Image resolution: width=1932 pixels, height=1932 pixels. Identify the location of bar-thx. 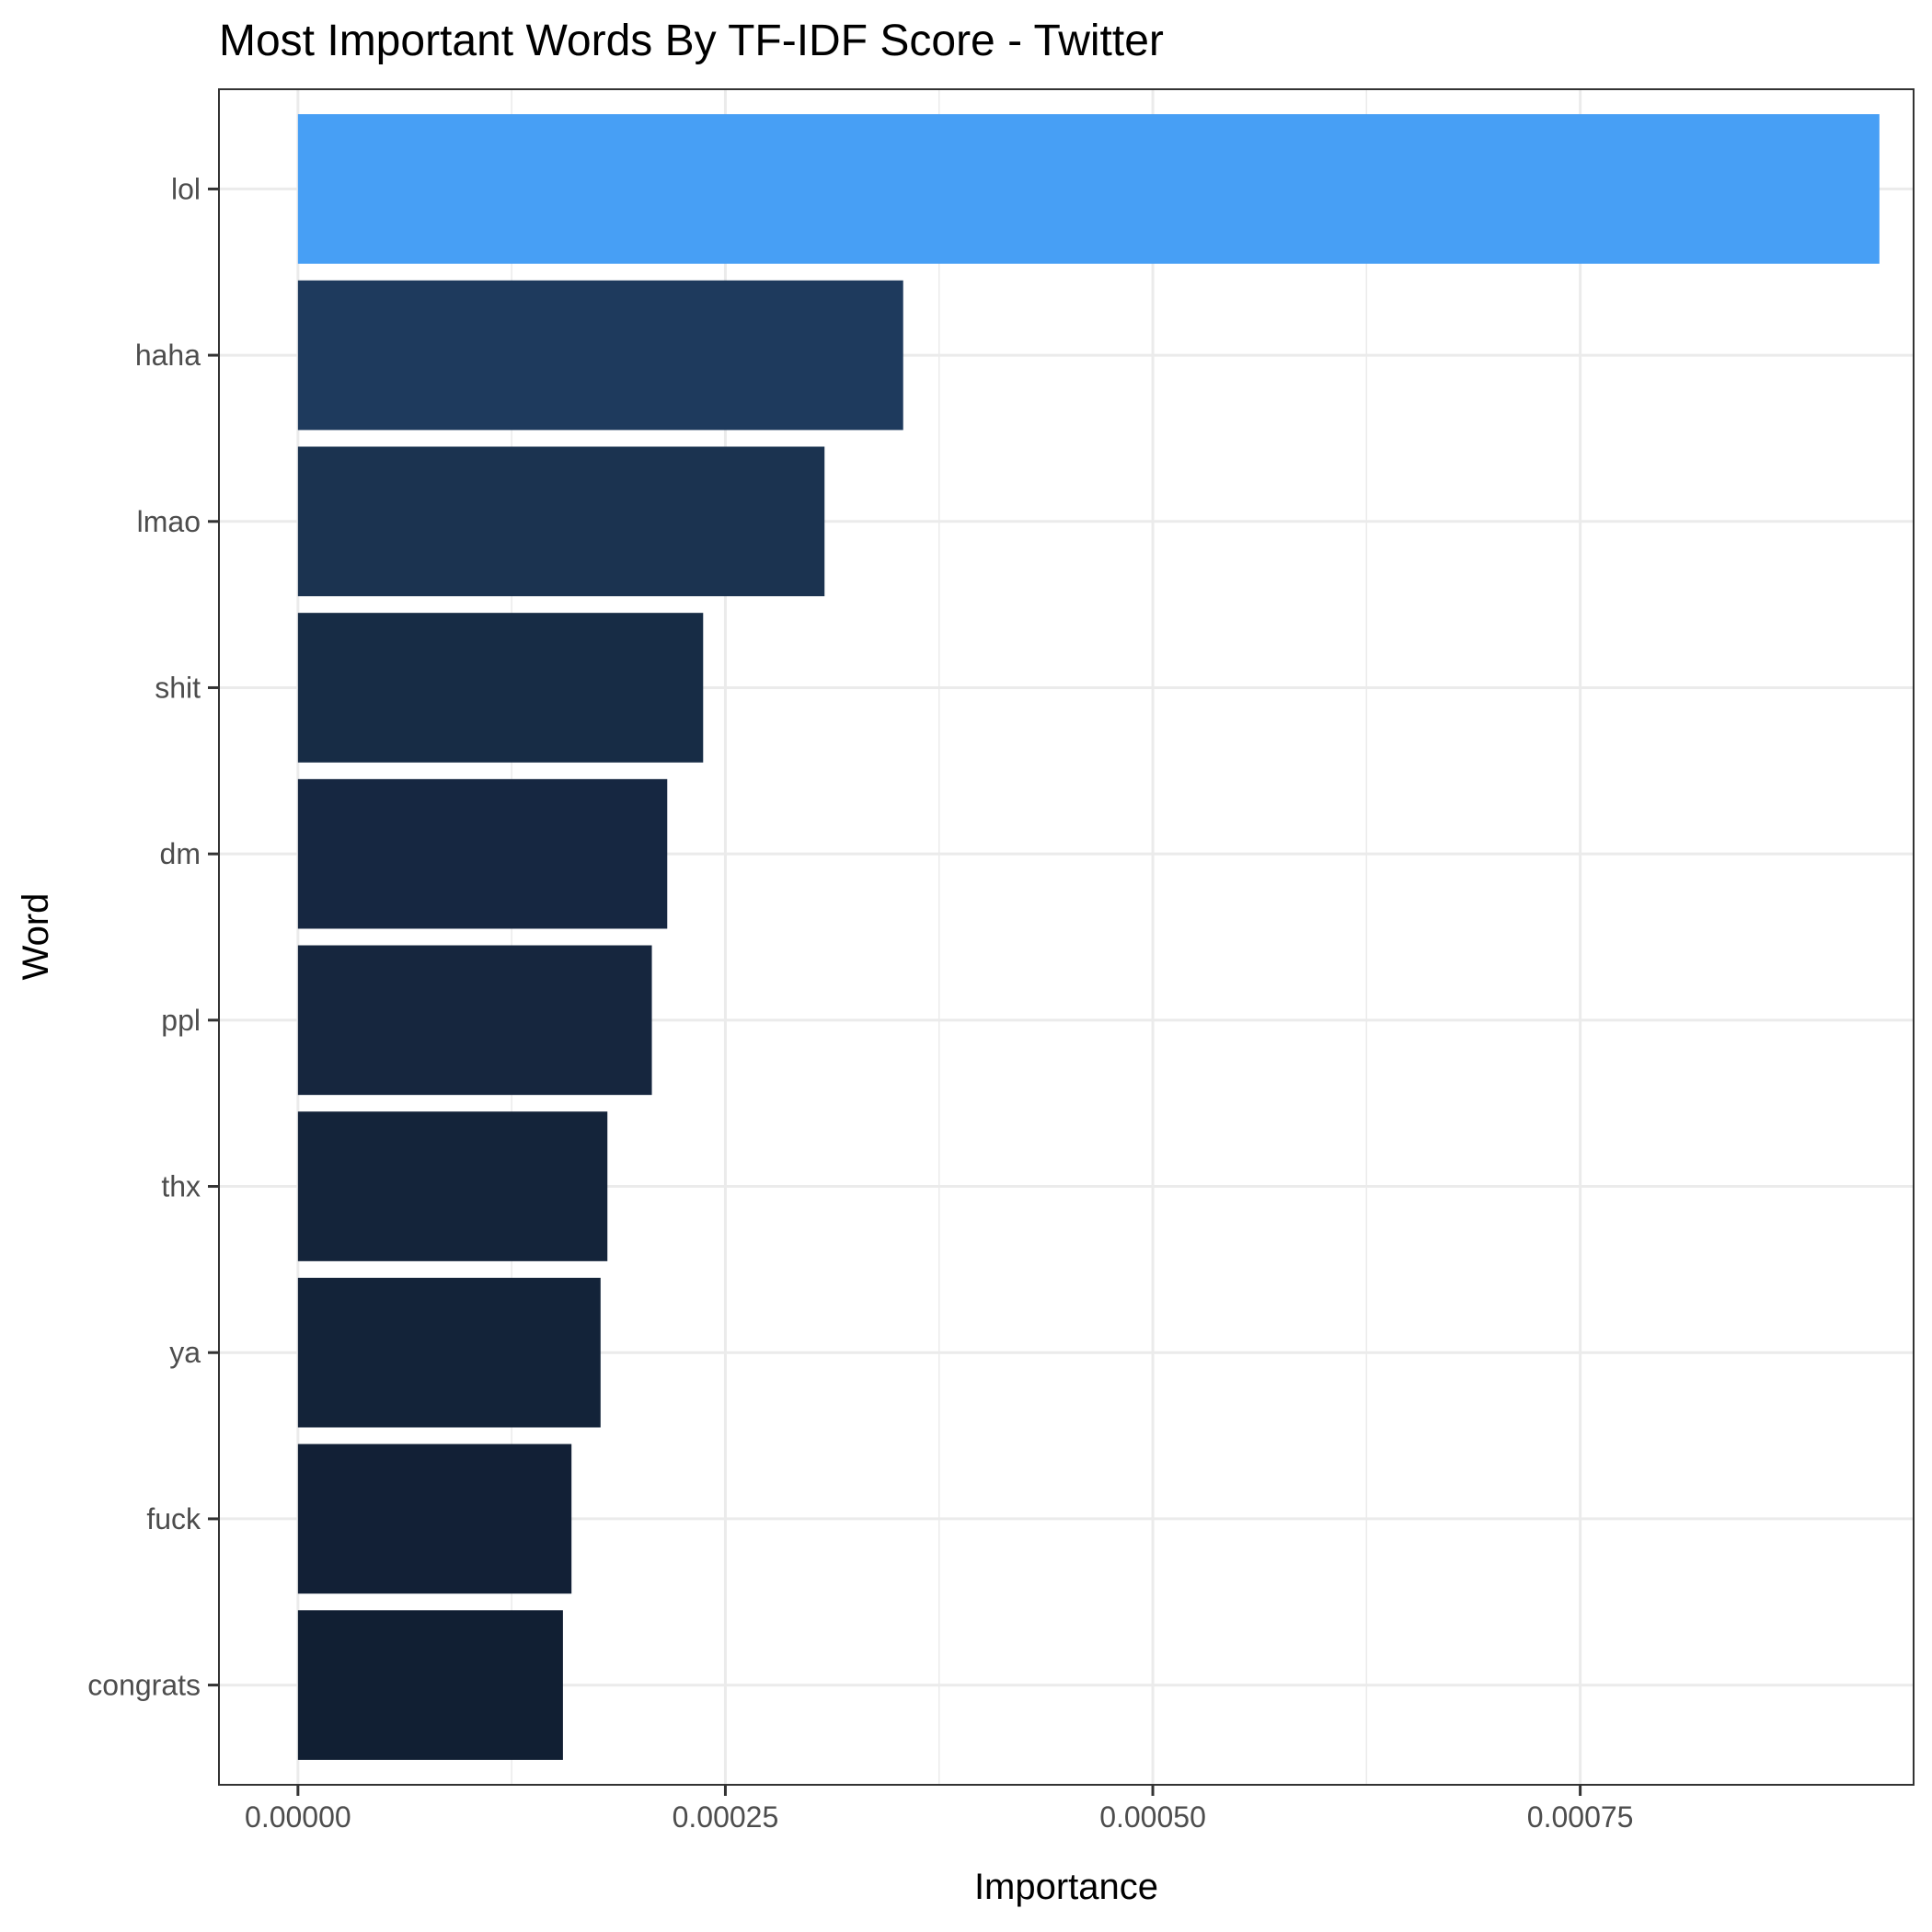
(452, 1186).